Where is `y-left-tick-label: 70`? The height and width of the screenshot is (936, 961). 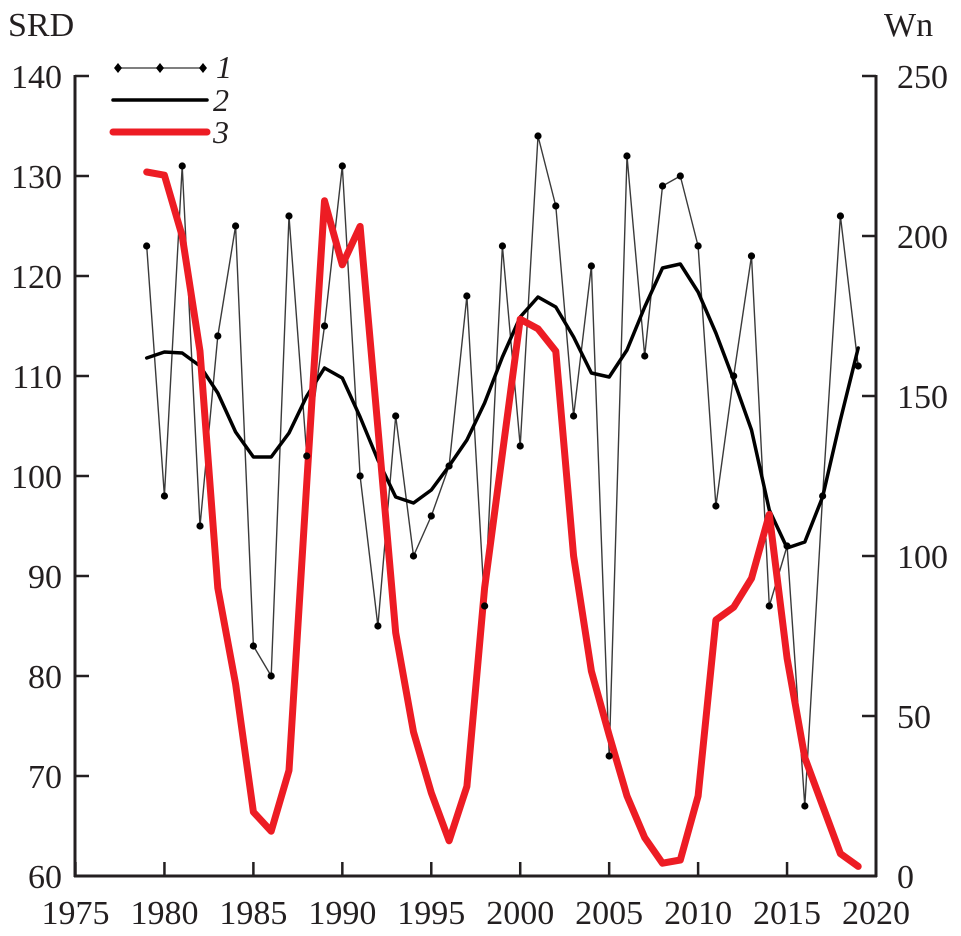 y-left-tick-label: 70 is located at coordinates (45, 777).